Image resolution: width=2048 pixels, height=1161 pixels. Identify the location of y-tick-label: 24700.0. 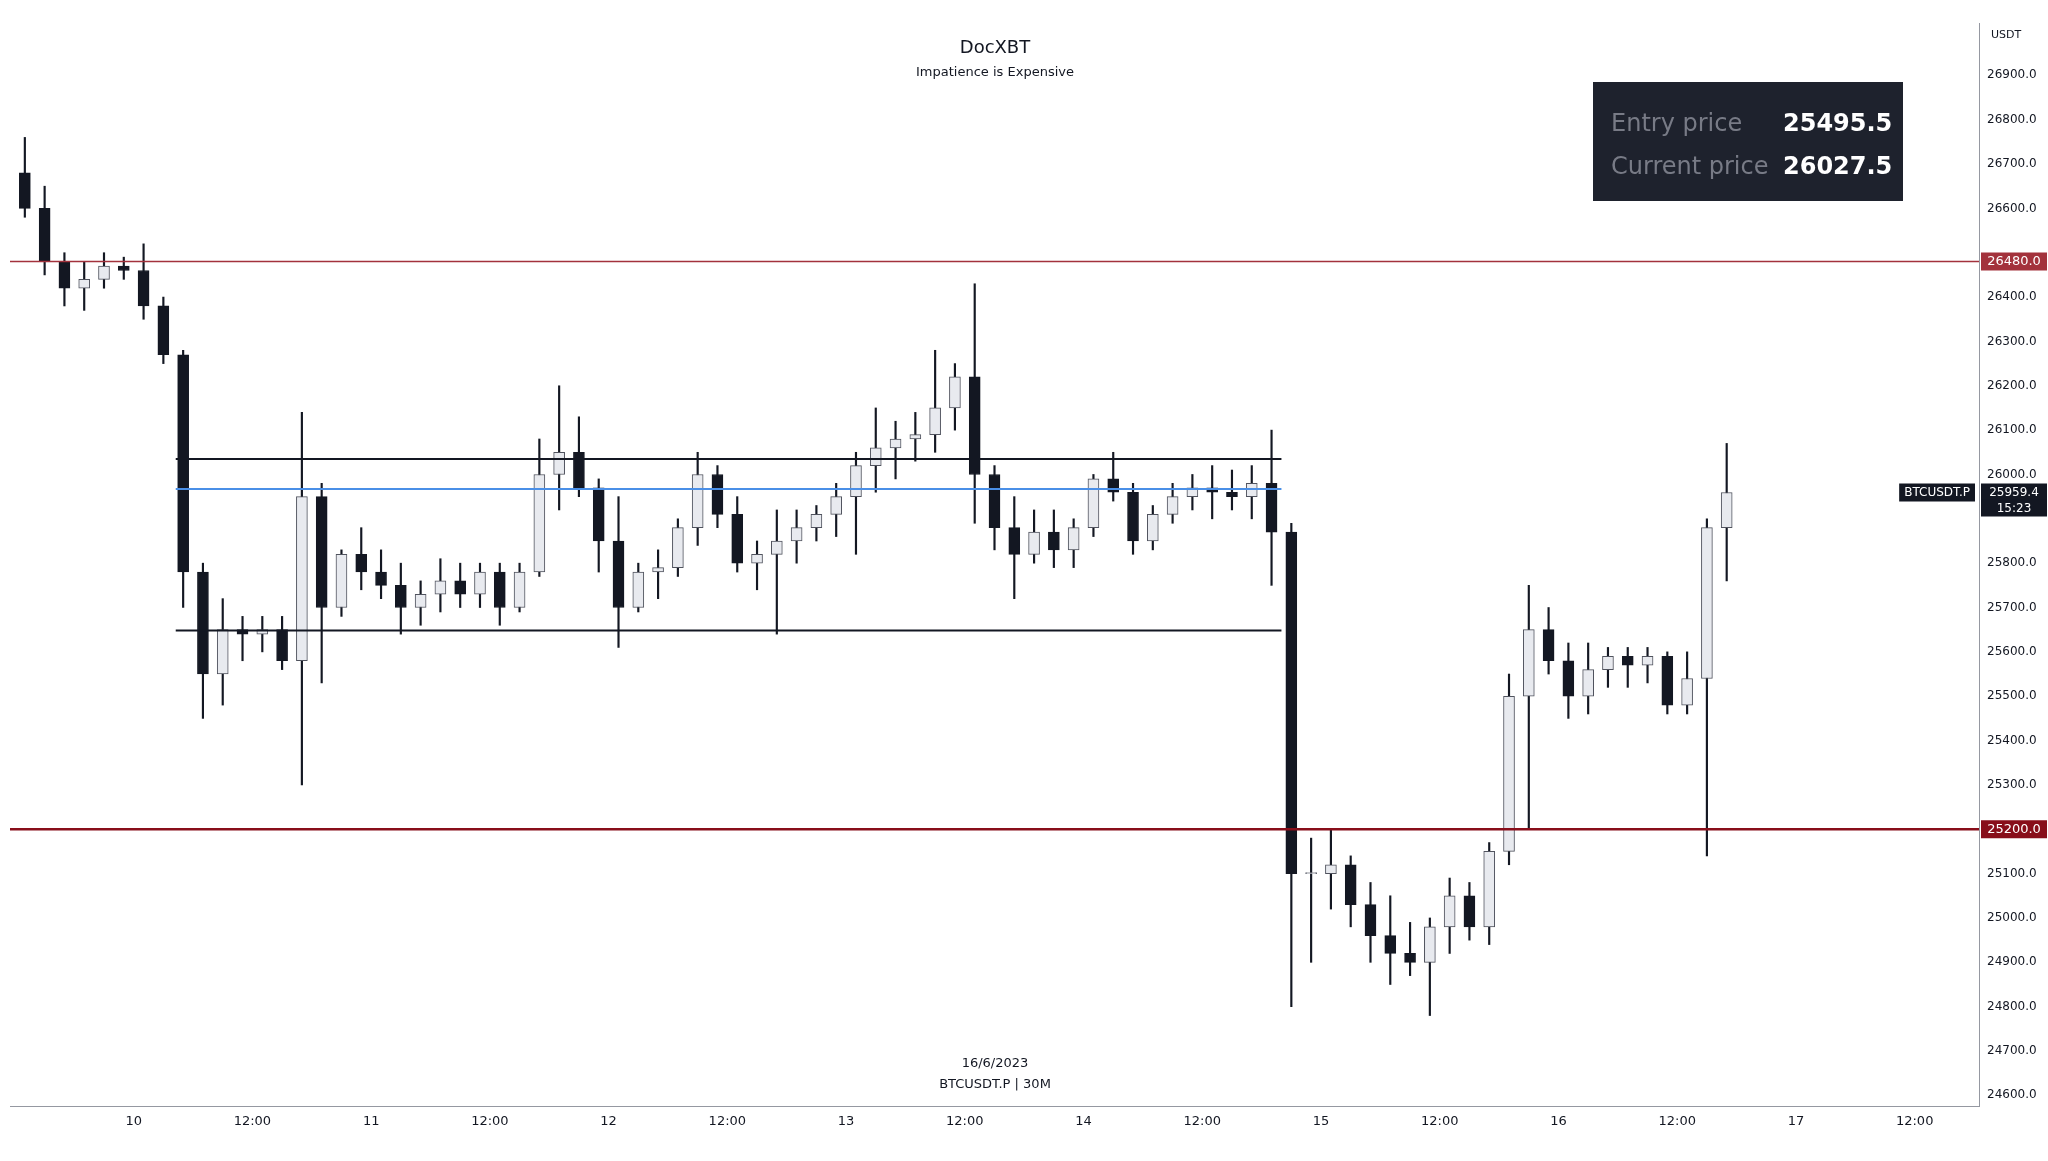
(2012, 1050).